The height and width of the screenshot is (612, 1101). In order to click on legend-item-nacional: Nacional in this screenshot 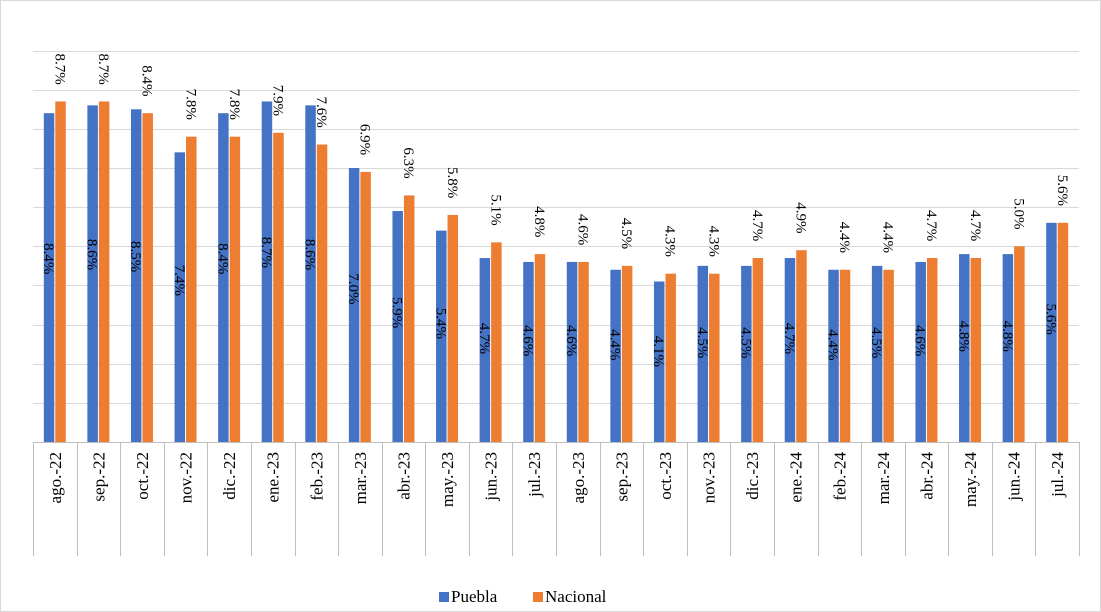, I will do `click(570, 596)`.